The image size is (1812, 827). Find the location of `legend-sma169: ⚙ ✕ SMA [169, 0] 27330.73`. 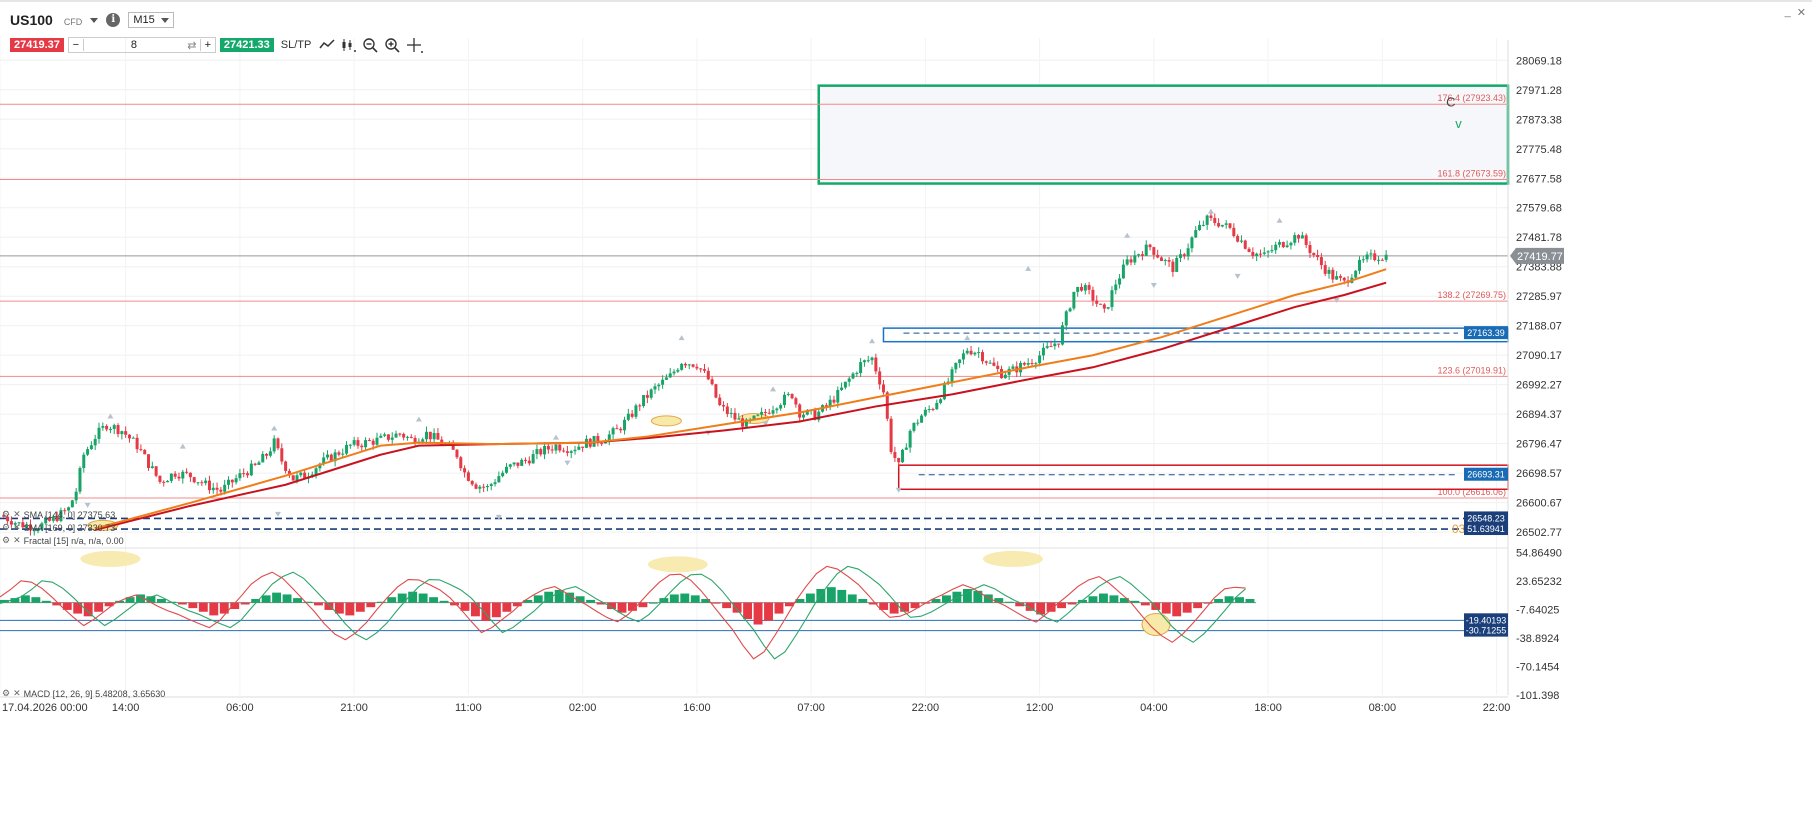

legend-sma169: ⚙ ✕ SMA [169, 0] 27330.73 is located at coordinates (58, 527).